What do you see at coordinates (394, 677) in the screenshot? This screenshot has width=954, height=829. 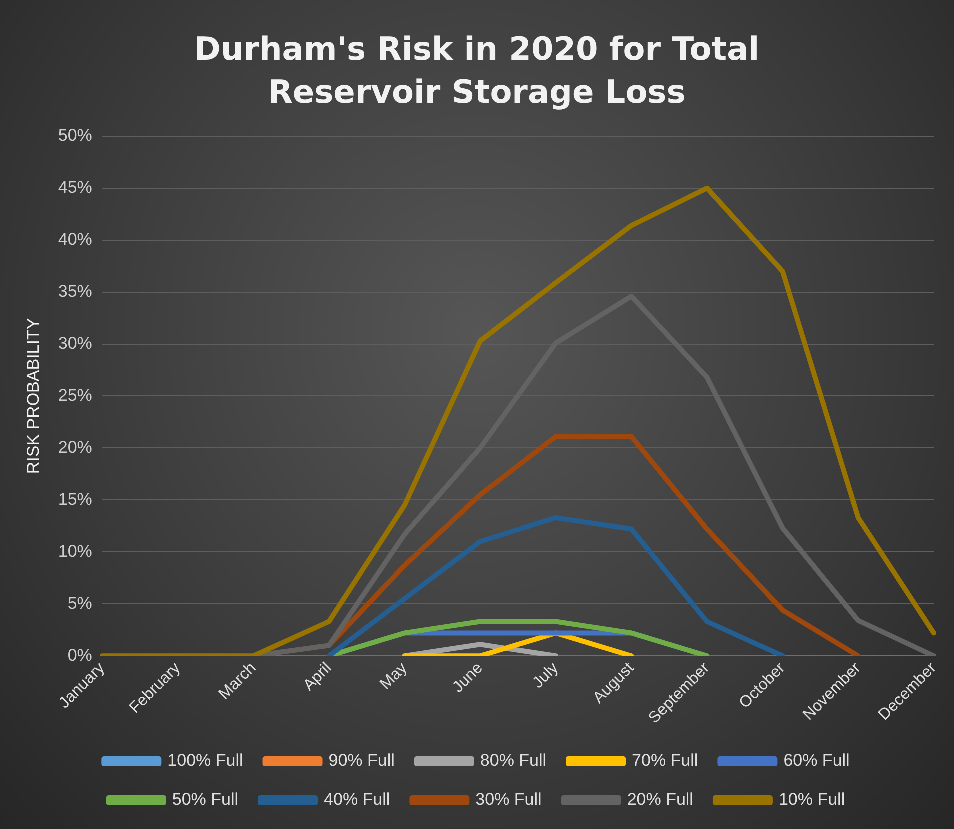 I see `x-tick-label: May` at bounding box center [394, 677].